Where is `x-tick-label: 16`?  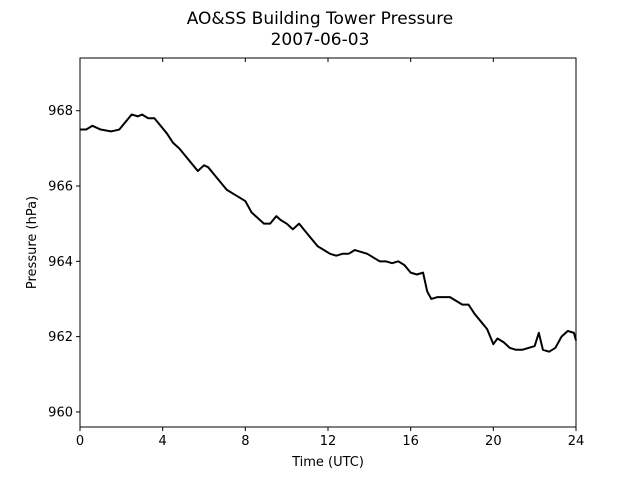
x-tick-label: 16 is located at coordinates (410, 441).